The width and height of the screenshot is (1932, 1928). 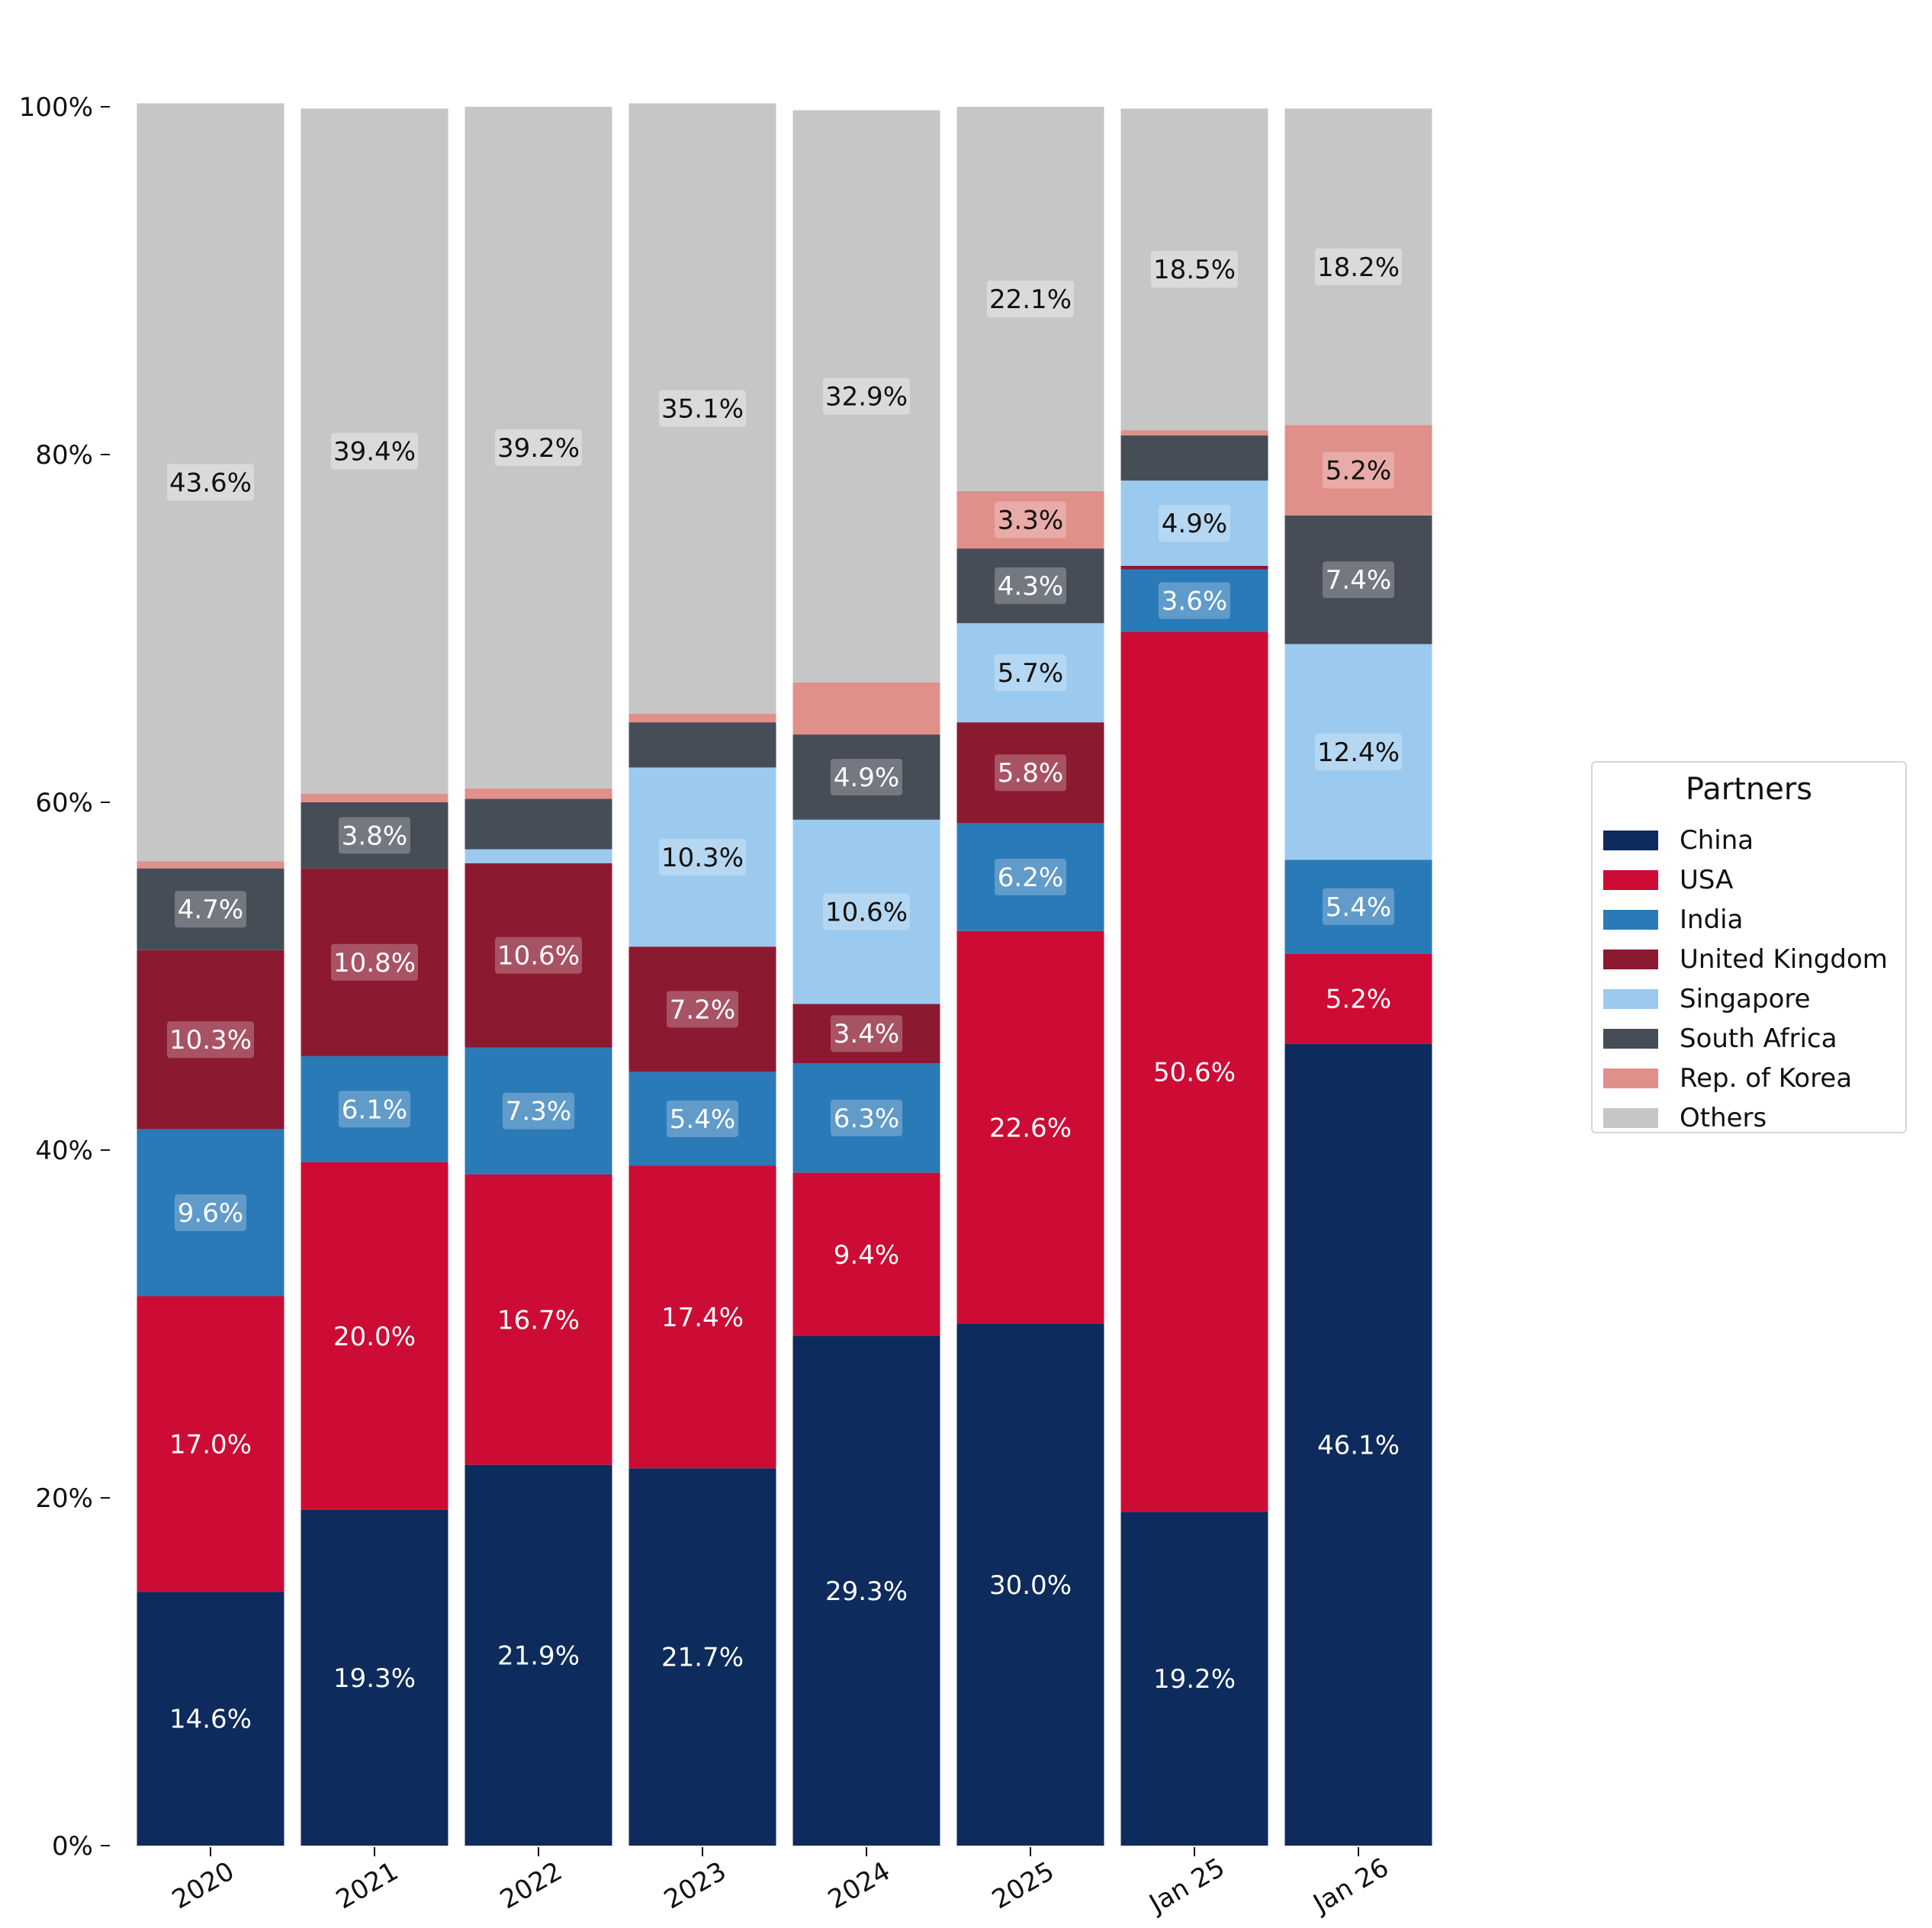 I want to click on bar-segment-usa-2023, so click(x=702, y=1317).